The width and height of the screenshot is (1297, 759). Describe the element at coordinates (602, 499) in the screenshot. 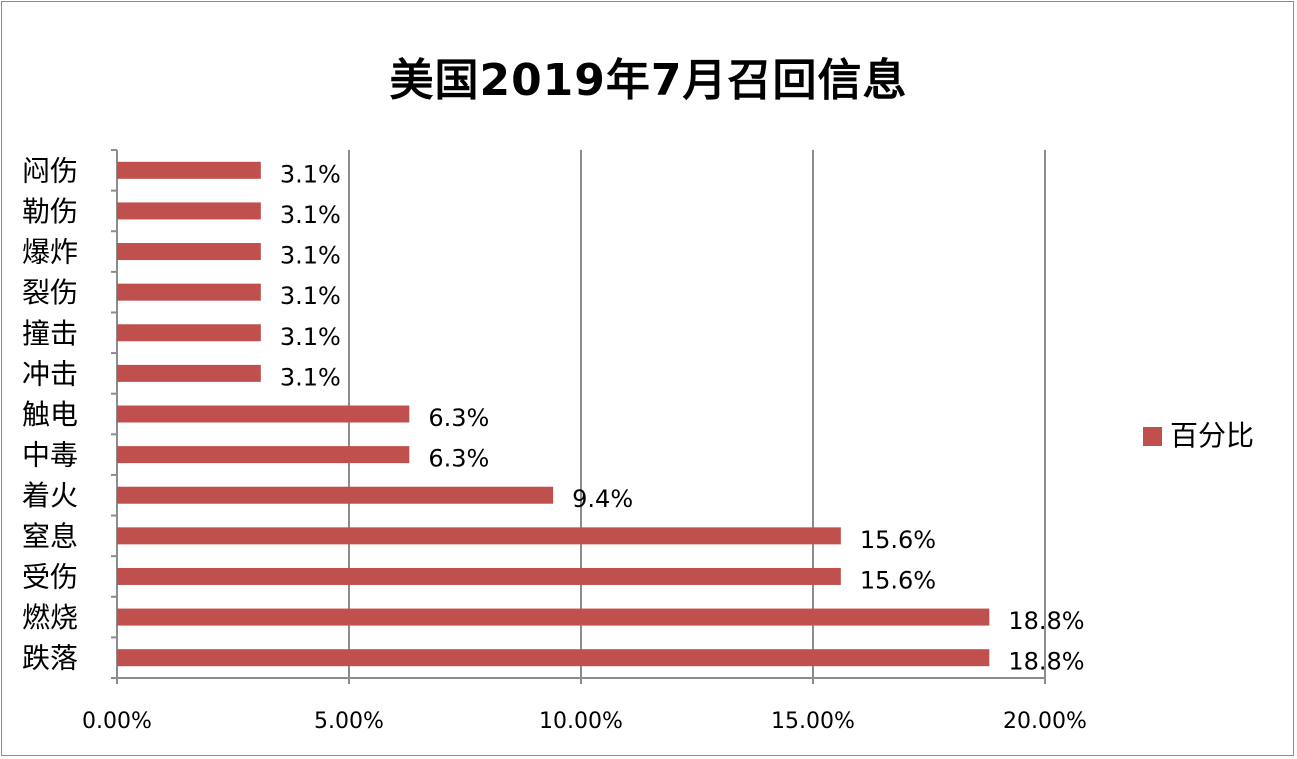

I see `data-label: 9.4%` at that location.